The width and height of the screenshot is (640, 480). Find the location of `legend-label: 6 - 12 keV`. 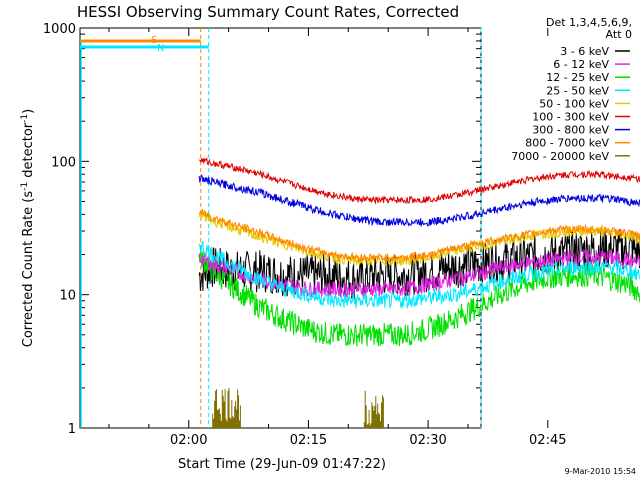

legend-label: 6 - 12 keV is located at coordinates (581, 64).